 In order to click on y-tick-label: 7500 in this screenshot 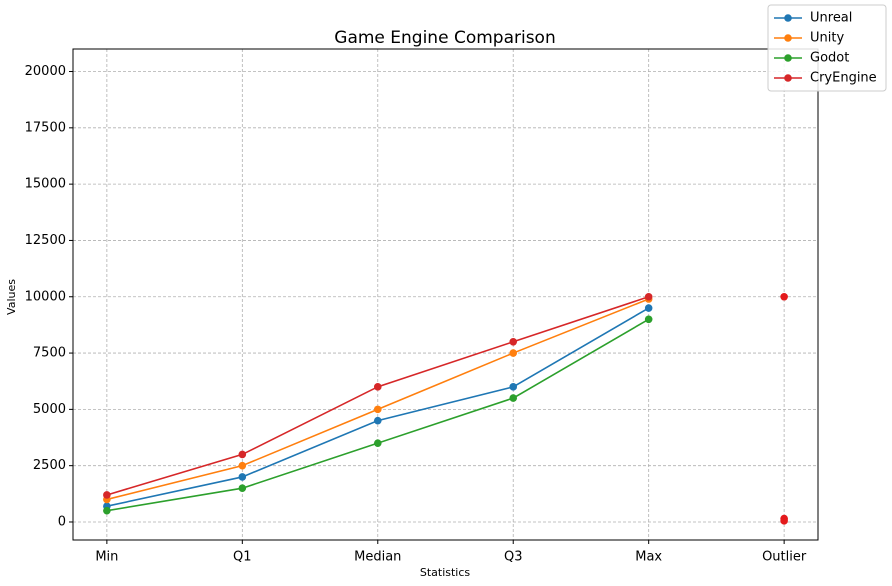, I will do `click(49, 353)`.